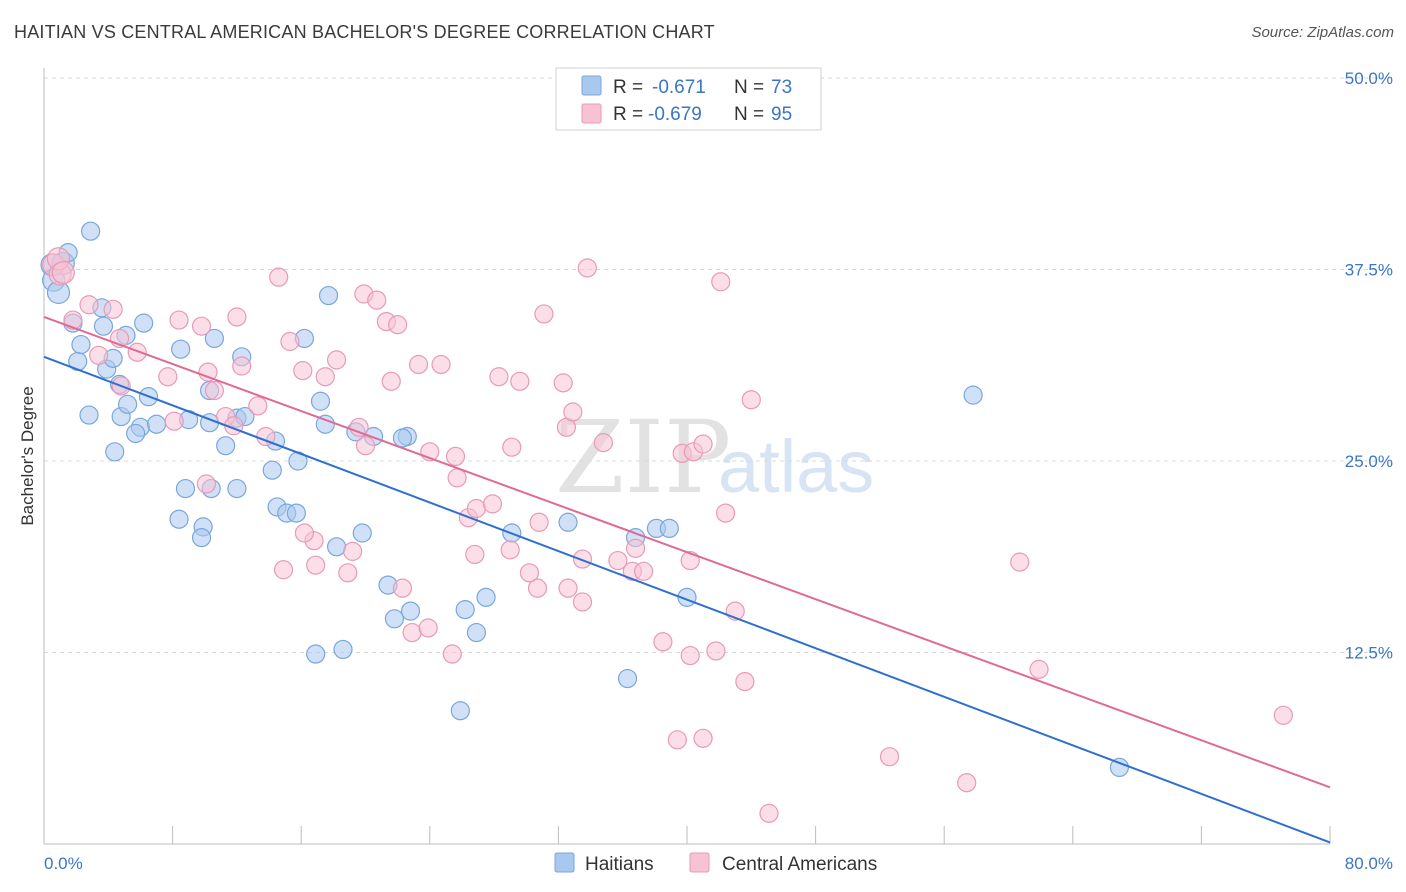 The width and height of the screenshot is (1406, 892). Describe the element at coordinates (751, 835) in the screenshot. I see `x-axis-ticks` at that location.